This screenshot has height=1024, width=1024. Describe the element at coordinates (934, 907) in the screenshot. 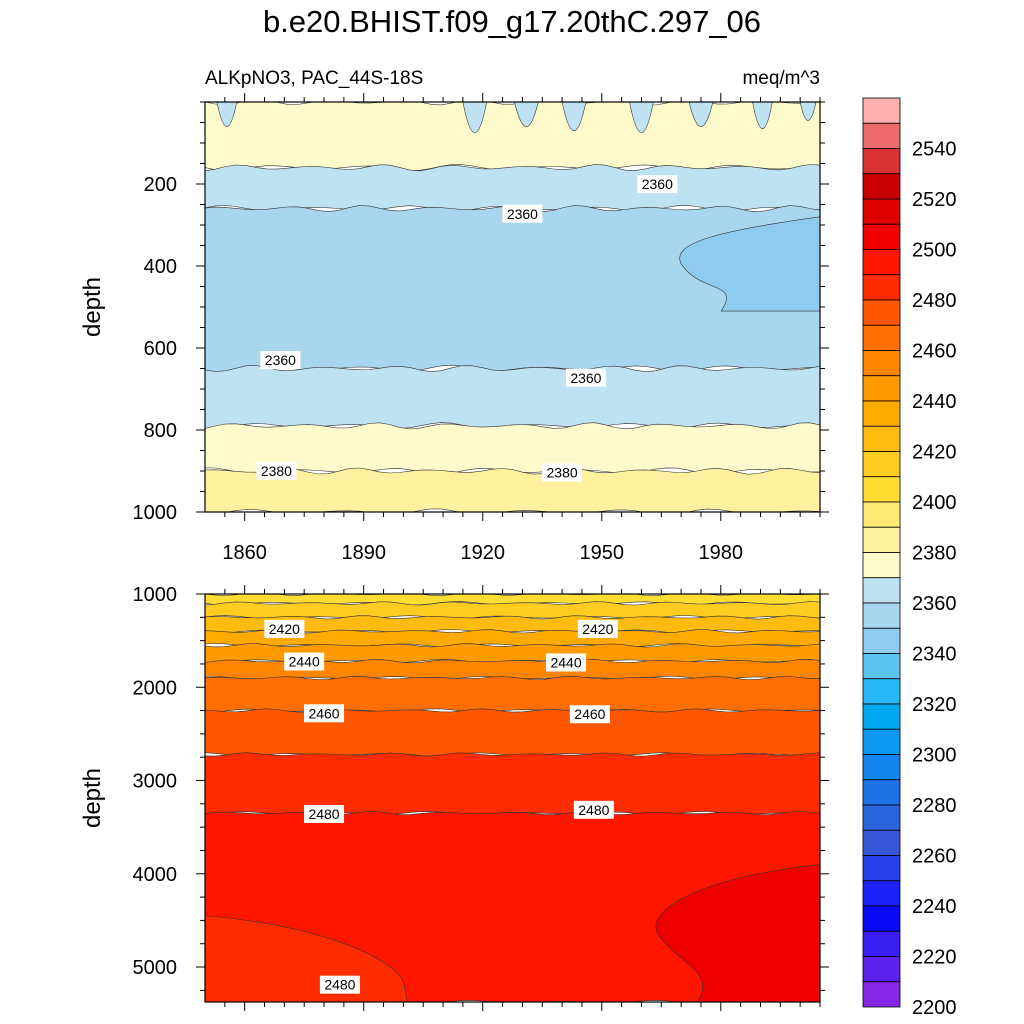

I see `colorbar-label: 2240` at that location.